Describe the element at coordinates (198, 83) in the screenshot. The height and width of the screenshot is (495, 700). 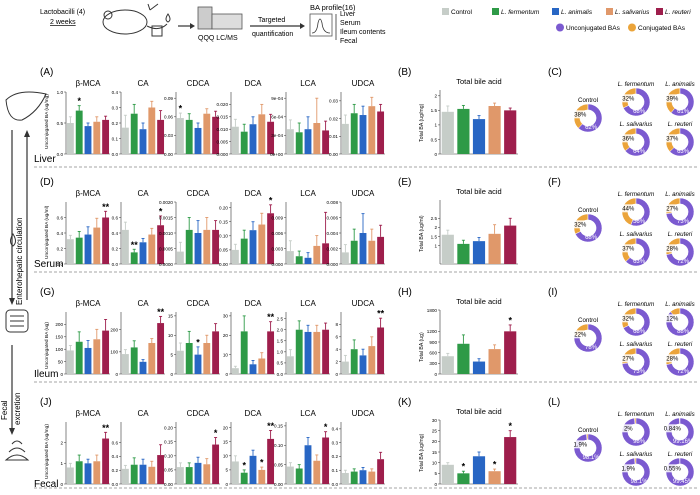
I see `panel-A-2-title: CDCA` at that location.